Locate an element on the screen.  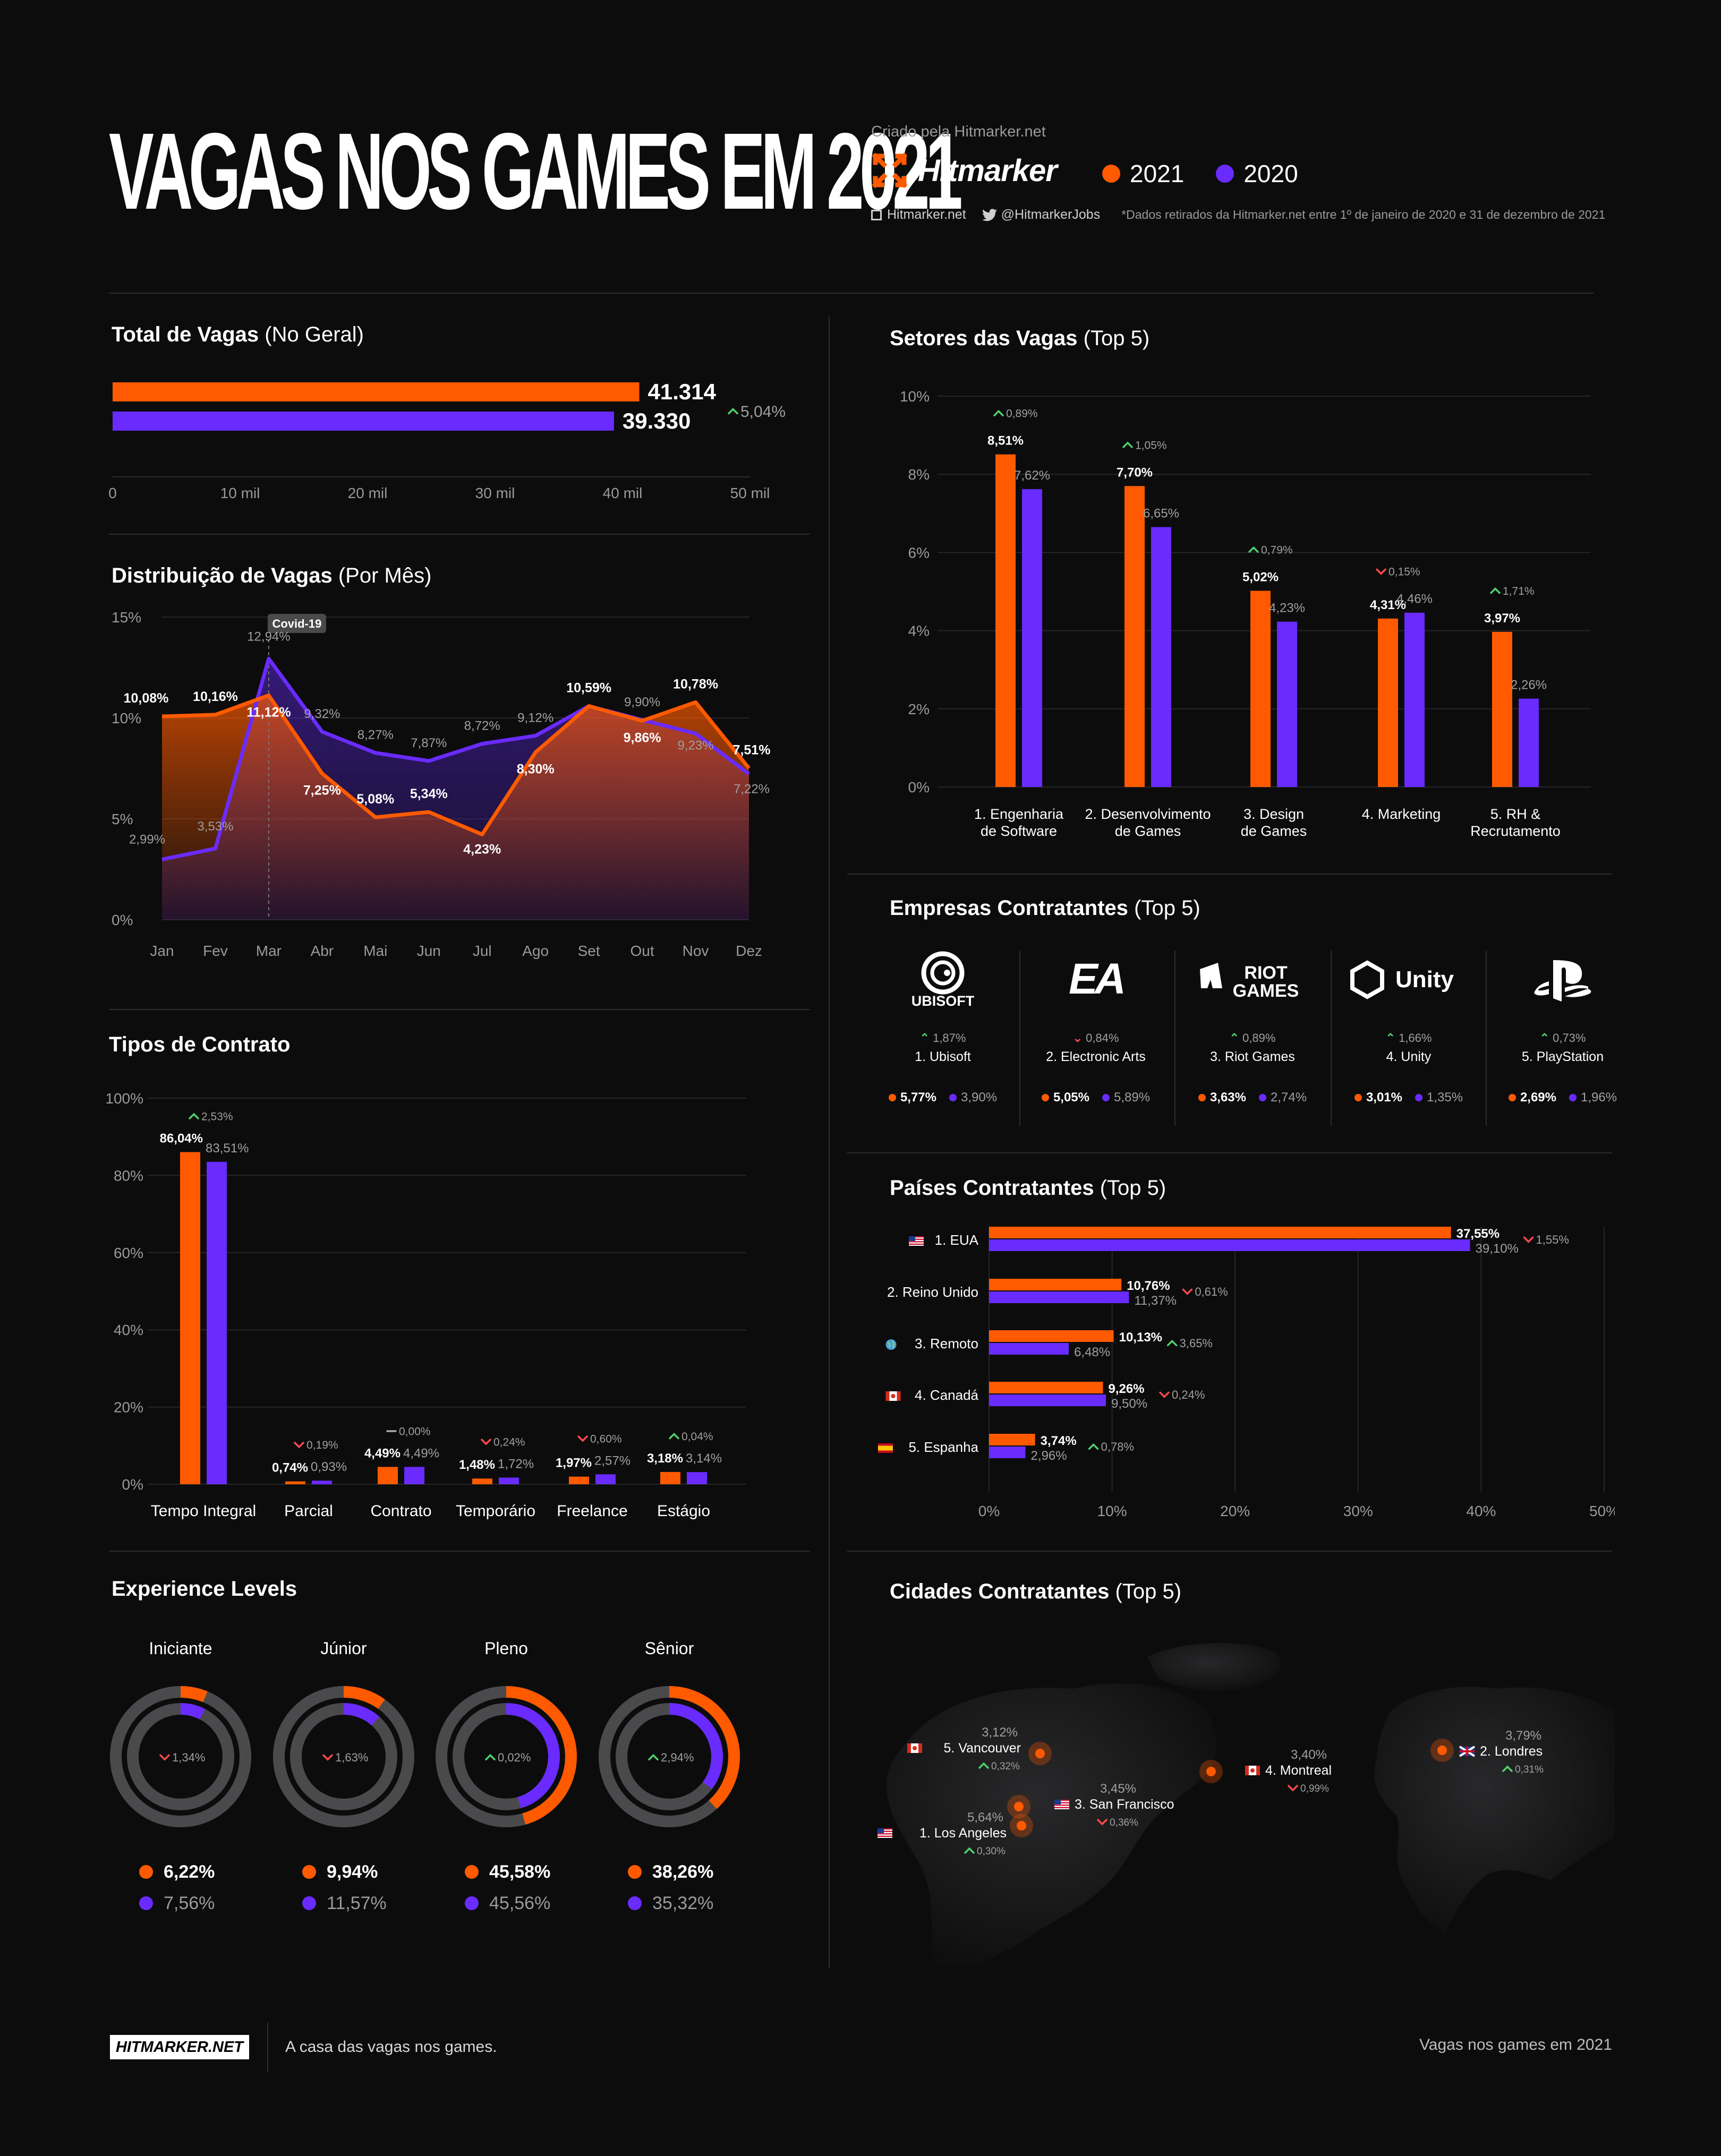
arrow-down-icon: ⌄ is located at coordinates (1078, 1038).